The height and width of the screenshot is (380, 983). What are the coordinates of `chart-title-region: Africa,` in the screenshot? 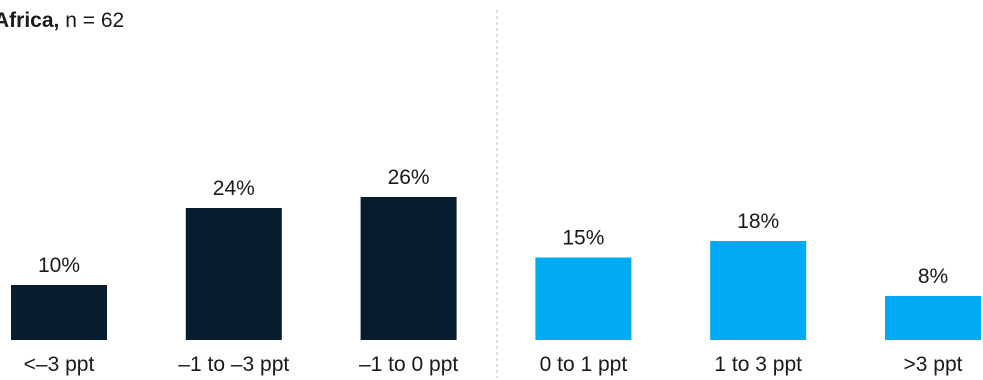 It's located at (30, 20).